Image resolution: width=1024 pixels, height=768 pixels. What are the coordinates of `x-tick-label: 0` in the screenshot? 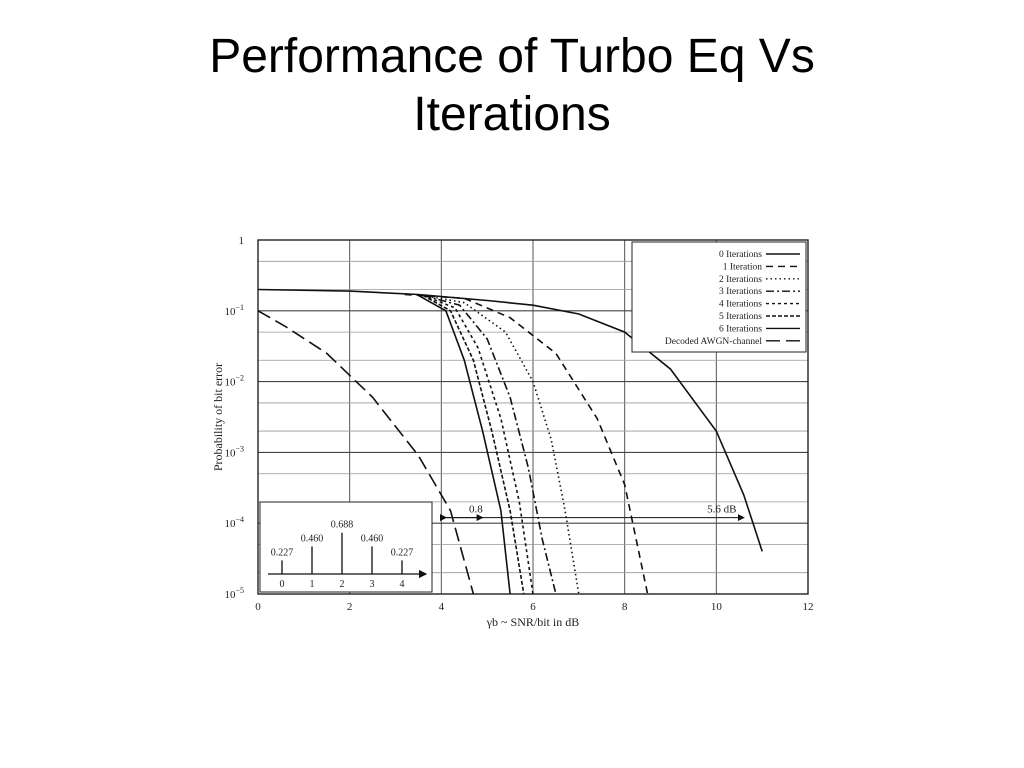 It's located at (258, 607).